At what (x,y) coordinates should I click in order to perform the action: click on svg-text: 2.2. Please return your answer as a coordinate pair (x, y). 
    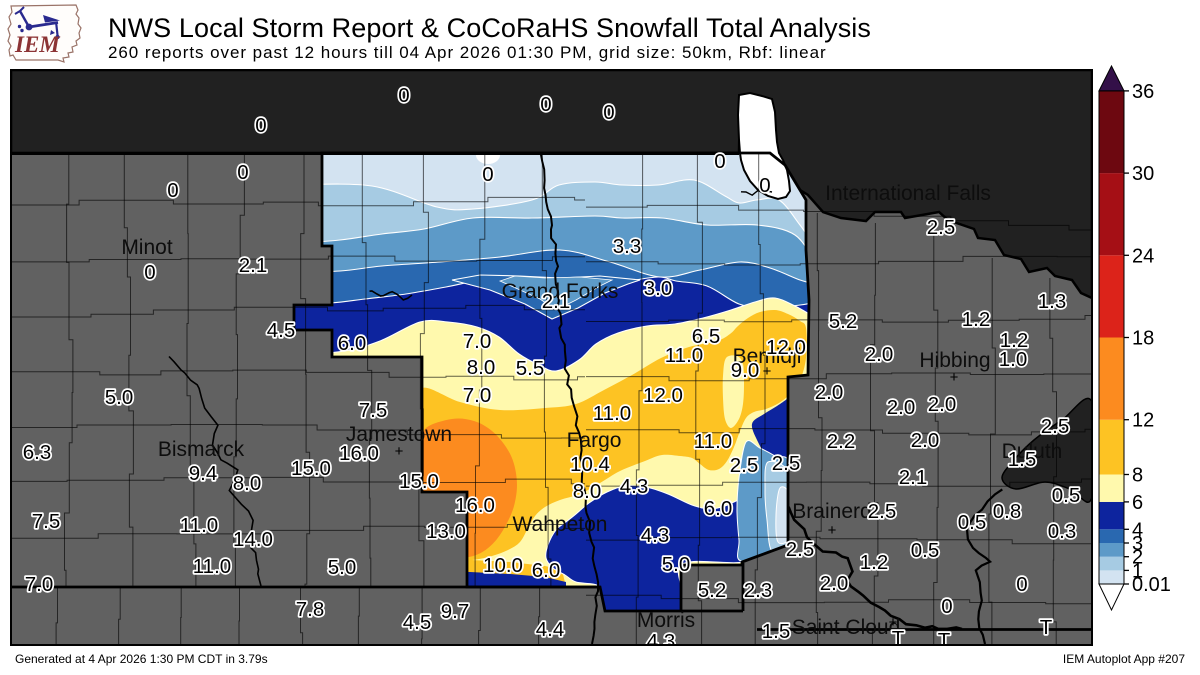
    Looking at the image, I should click on (841, 441).